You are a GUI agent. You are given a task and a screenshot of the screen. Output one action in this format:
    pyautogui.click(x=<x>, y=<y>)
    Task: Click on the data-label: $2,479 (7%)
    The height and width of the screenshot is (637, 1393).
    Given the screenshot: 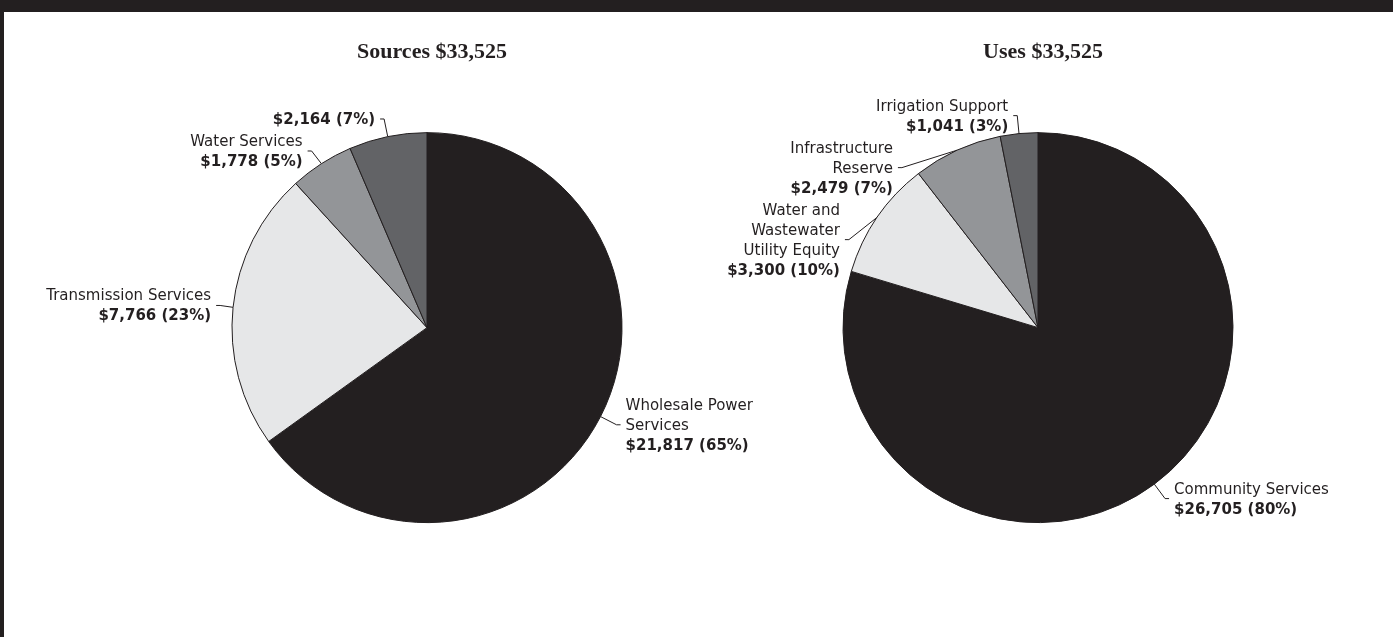 What is the action you would take?
    pyautogui.click(x=841, y=187)
    